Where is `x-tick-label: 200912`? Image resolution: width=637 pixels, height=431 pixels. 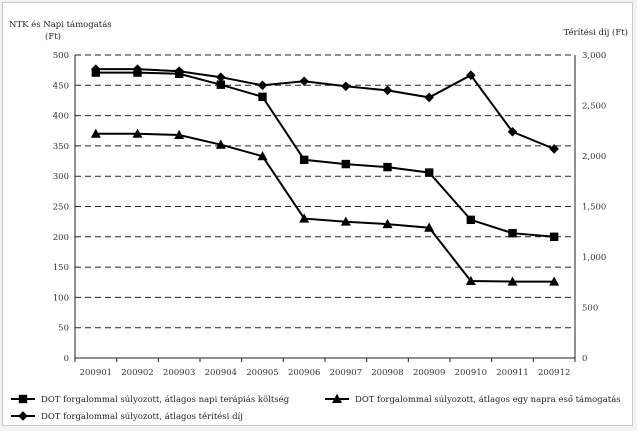
x-tick-label: 200912 is located at coordinates (554, 373).